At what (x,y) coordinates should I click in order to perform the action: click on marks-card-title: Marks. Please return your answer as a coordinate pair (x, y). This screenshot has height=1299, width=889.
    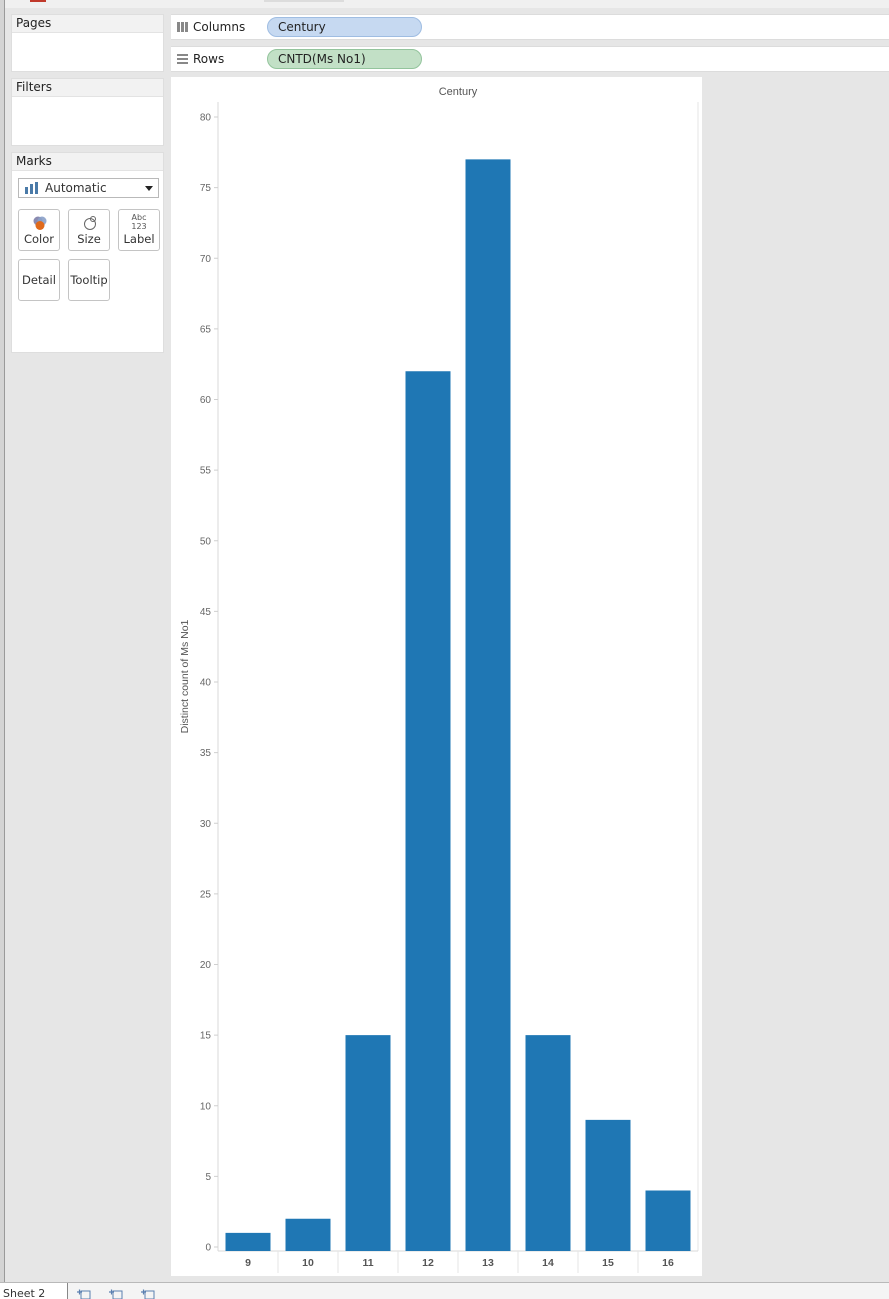
    Looking at the image, I should click on (87, 162).